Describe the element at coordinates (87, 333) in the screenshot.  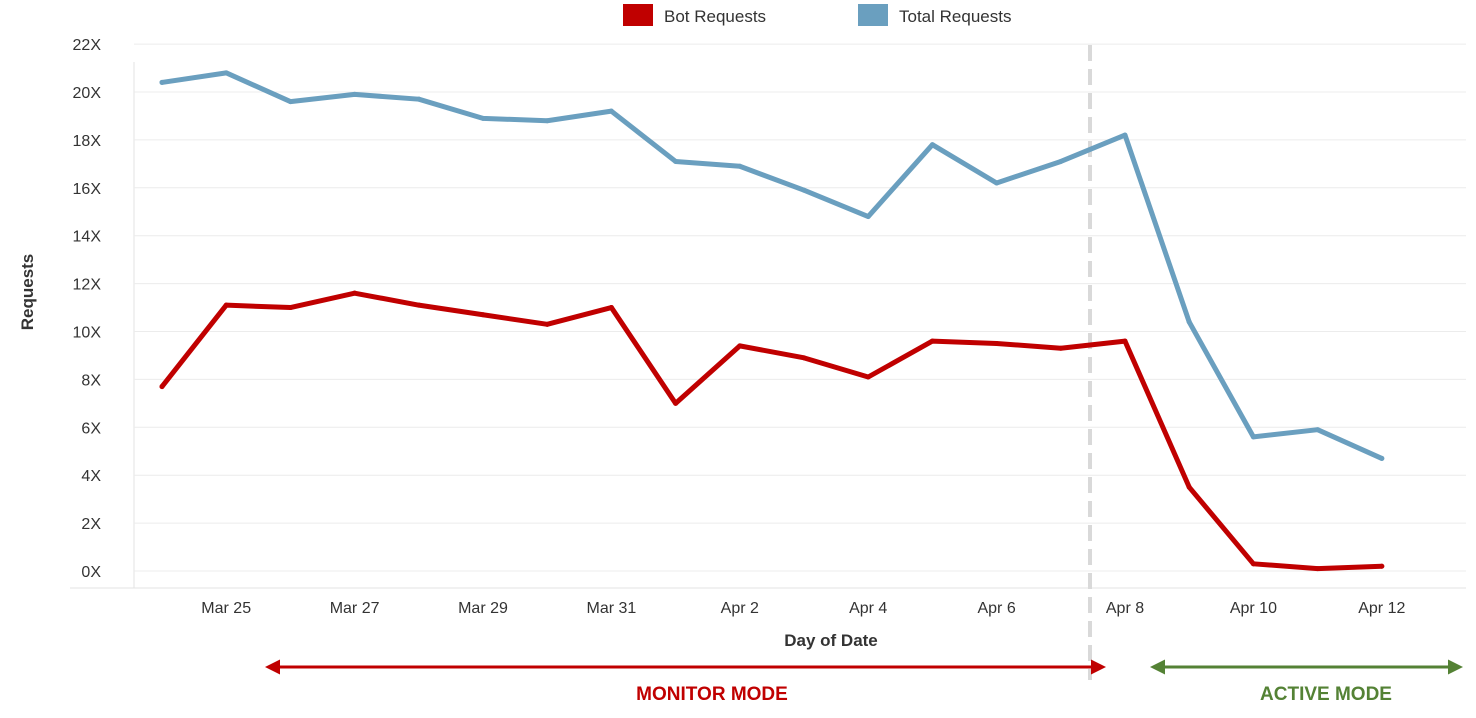
I see `y-tick-label: 10X` at that location.